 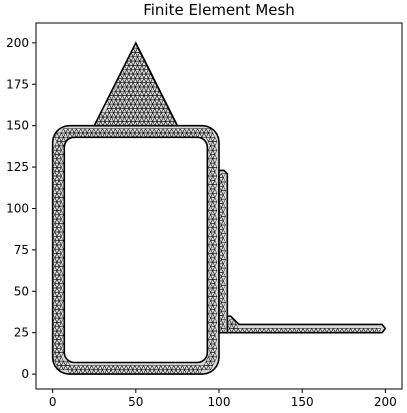 What do you see at coordinates (17, 126) in the screenshot?
I see `y-tick-label: 150` at bounding box center [17, 126].